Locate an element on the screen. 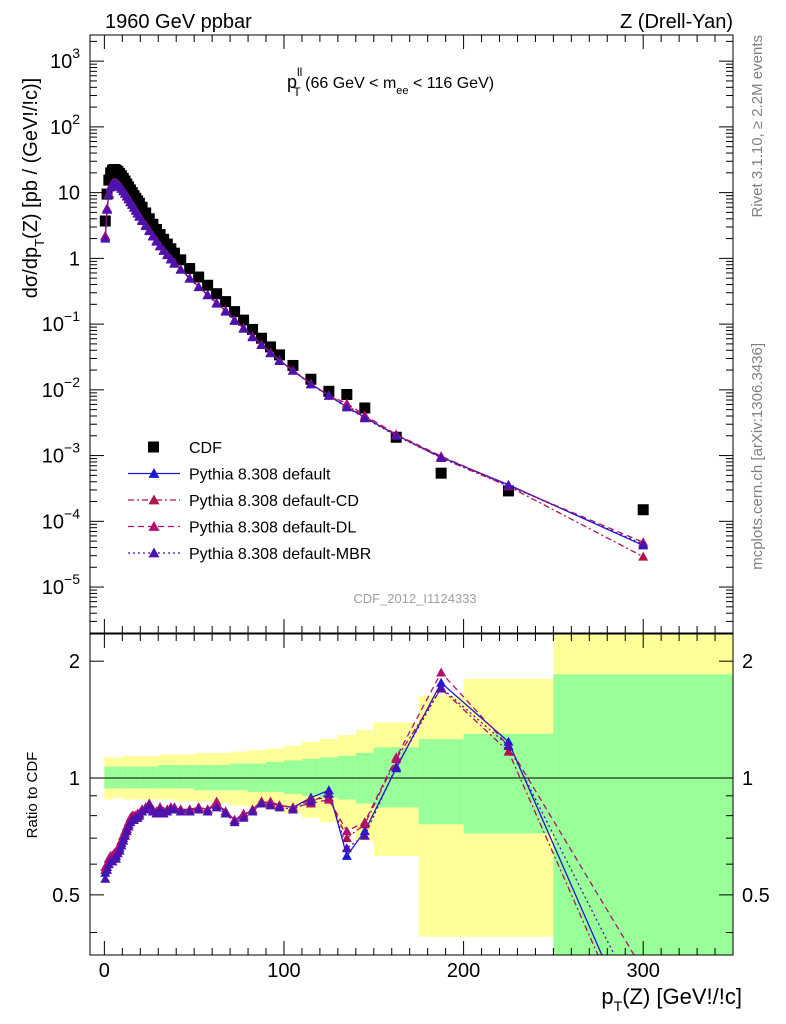 This screenshot has width=786, height=1024. ratio-xtick-labels: 0 100 200 300 is located at coordinates (379, 971).